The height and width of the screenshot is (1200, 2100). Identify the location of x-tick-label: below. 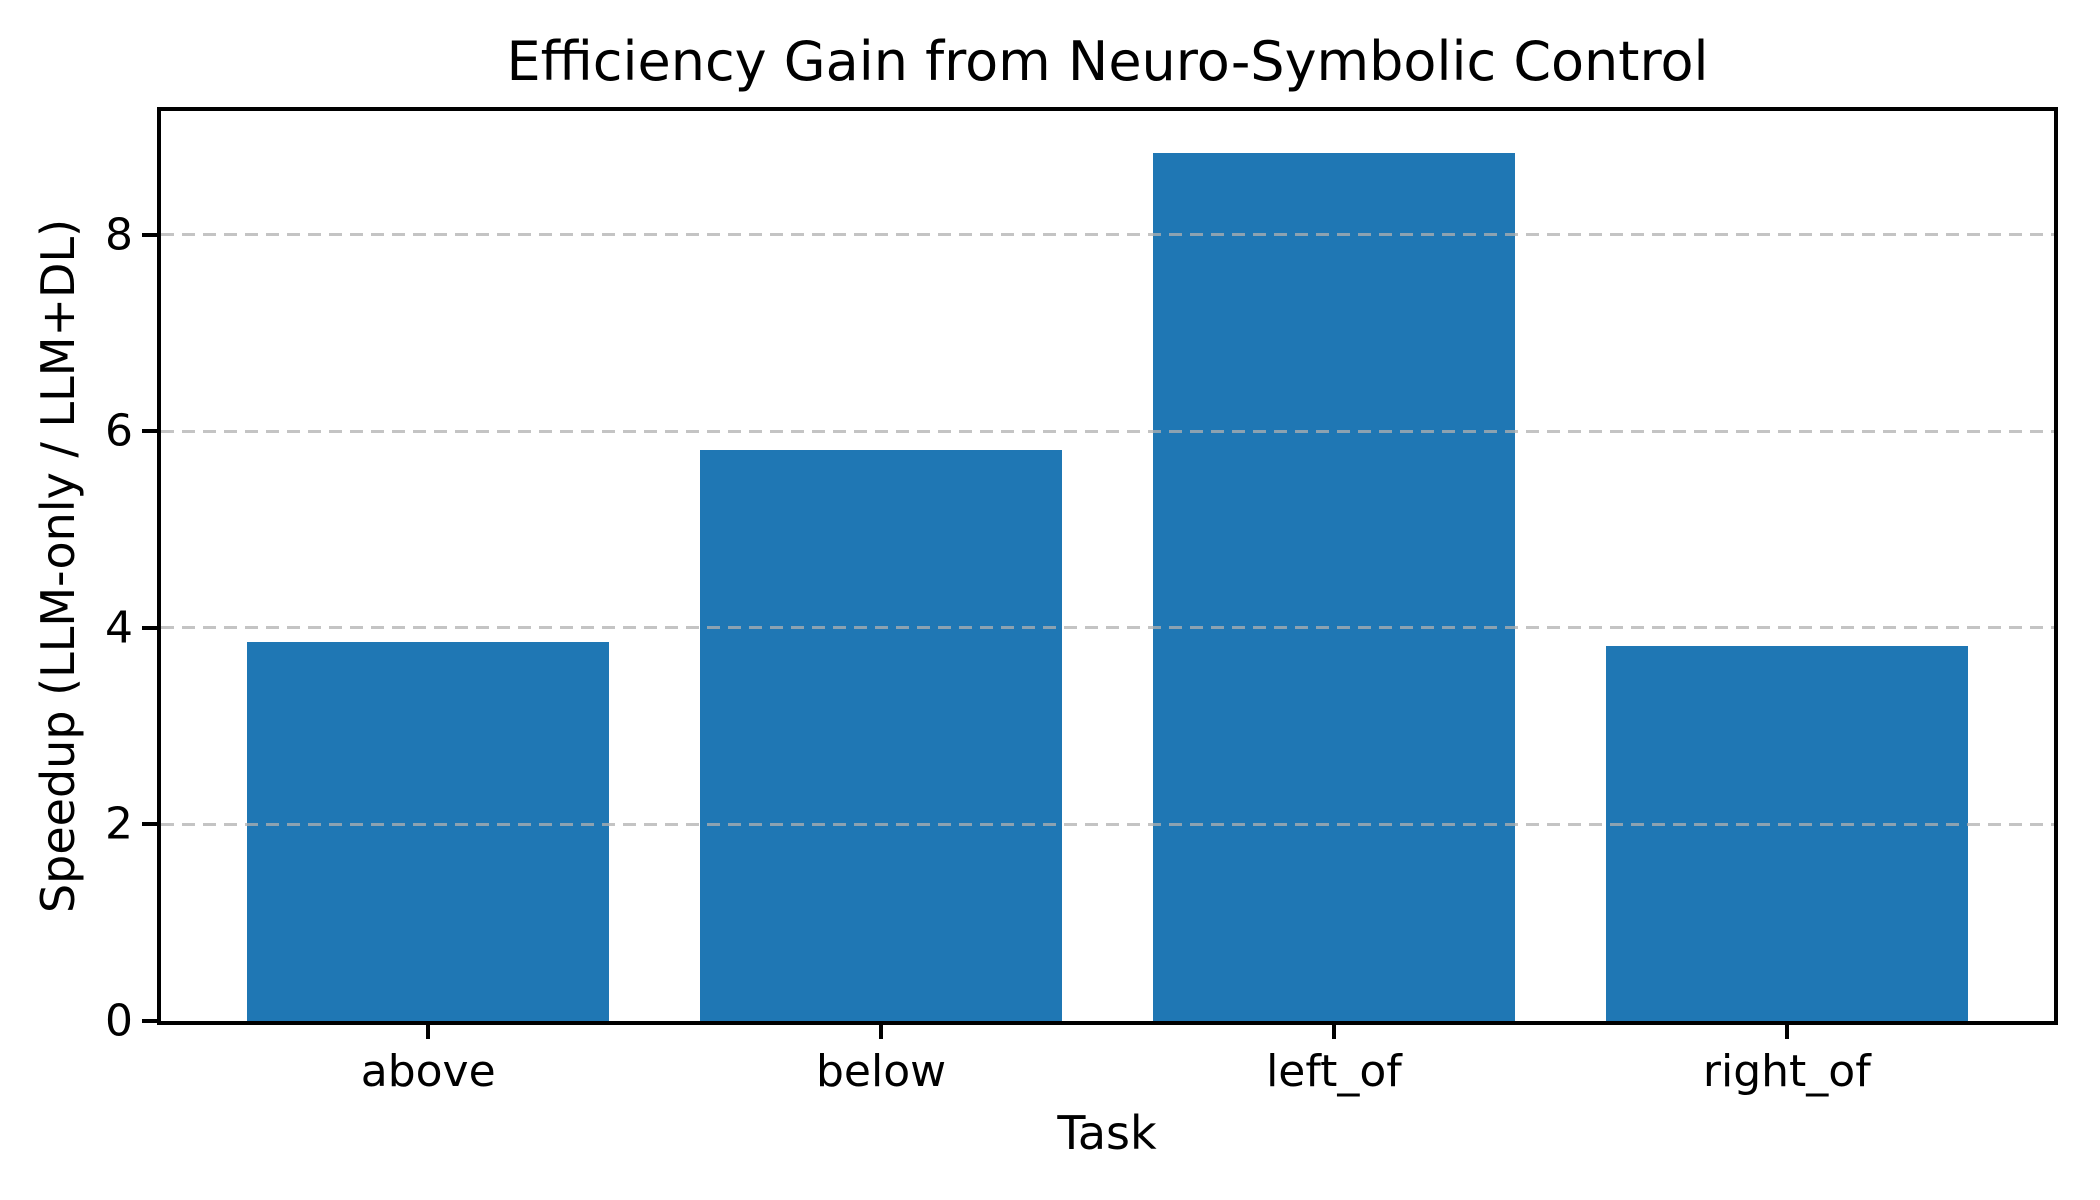
(881, 1071).